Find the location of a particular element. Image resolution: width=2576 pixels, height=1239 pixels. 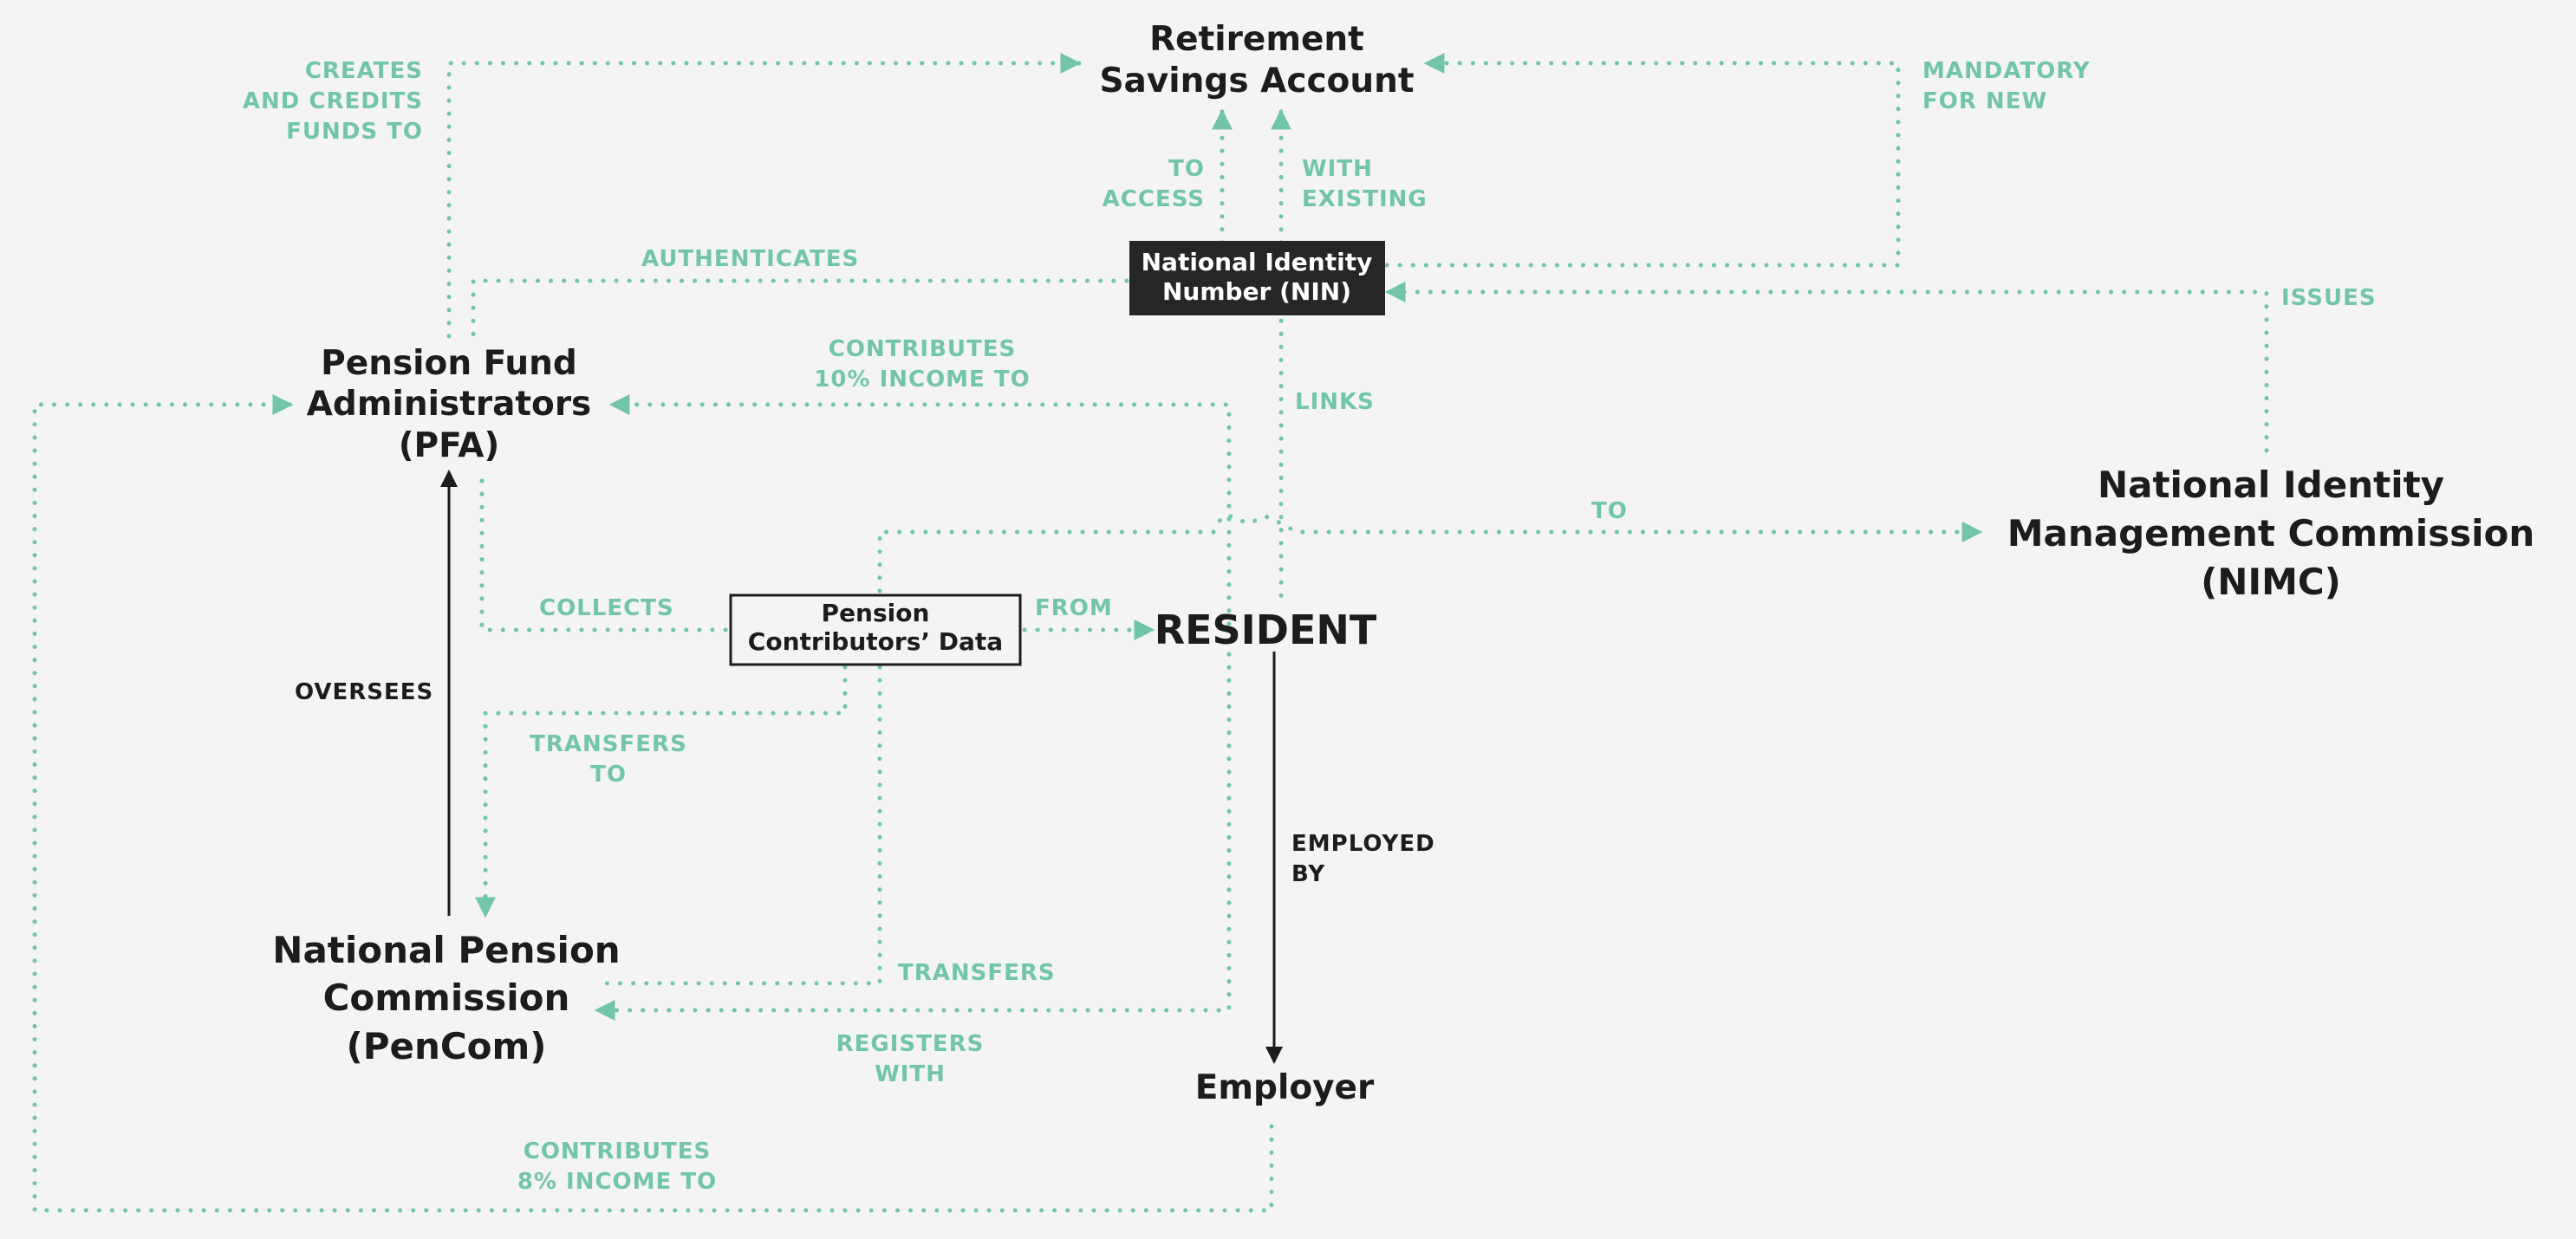

label-links: LINKS is located at coordinates (1335, 402).